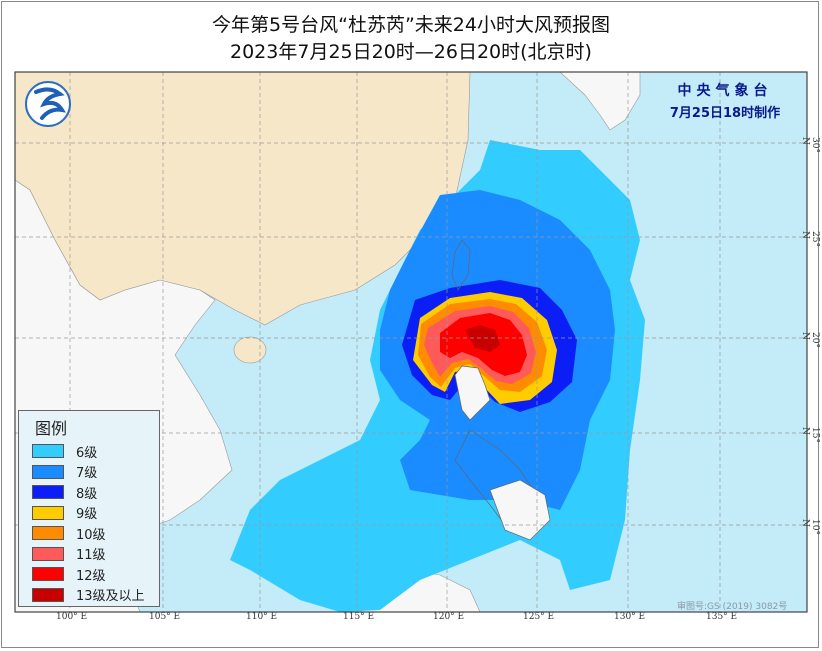 This screenshot has width=822, height=651. I want to click on legend-label: 13级及以上, so click(110, 597).